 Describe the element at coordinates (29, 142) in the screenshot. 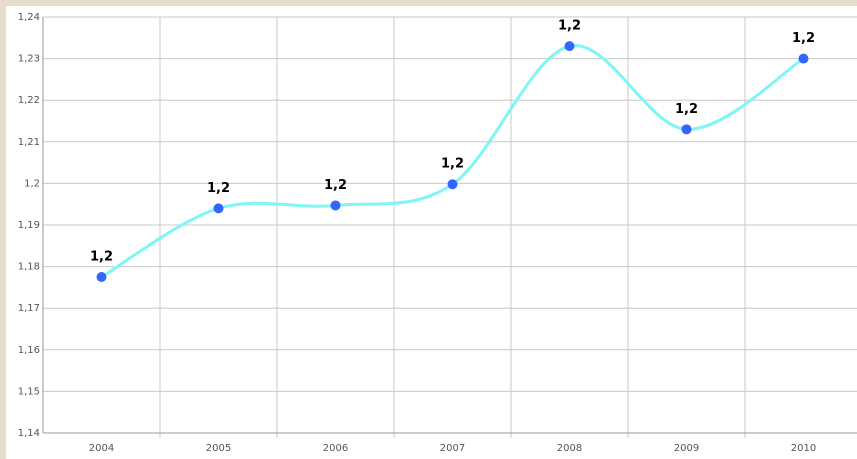

I see `y-tick-label: 1,21` at that location.